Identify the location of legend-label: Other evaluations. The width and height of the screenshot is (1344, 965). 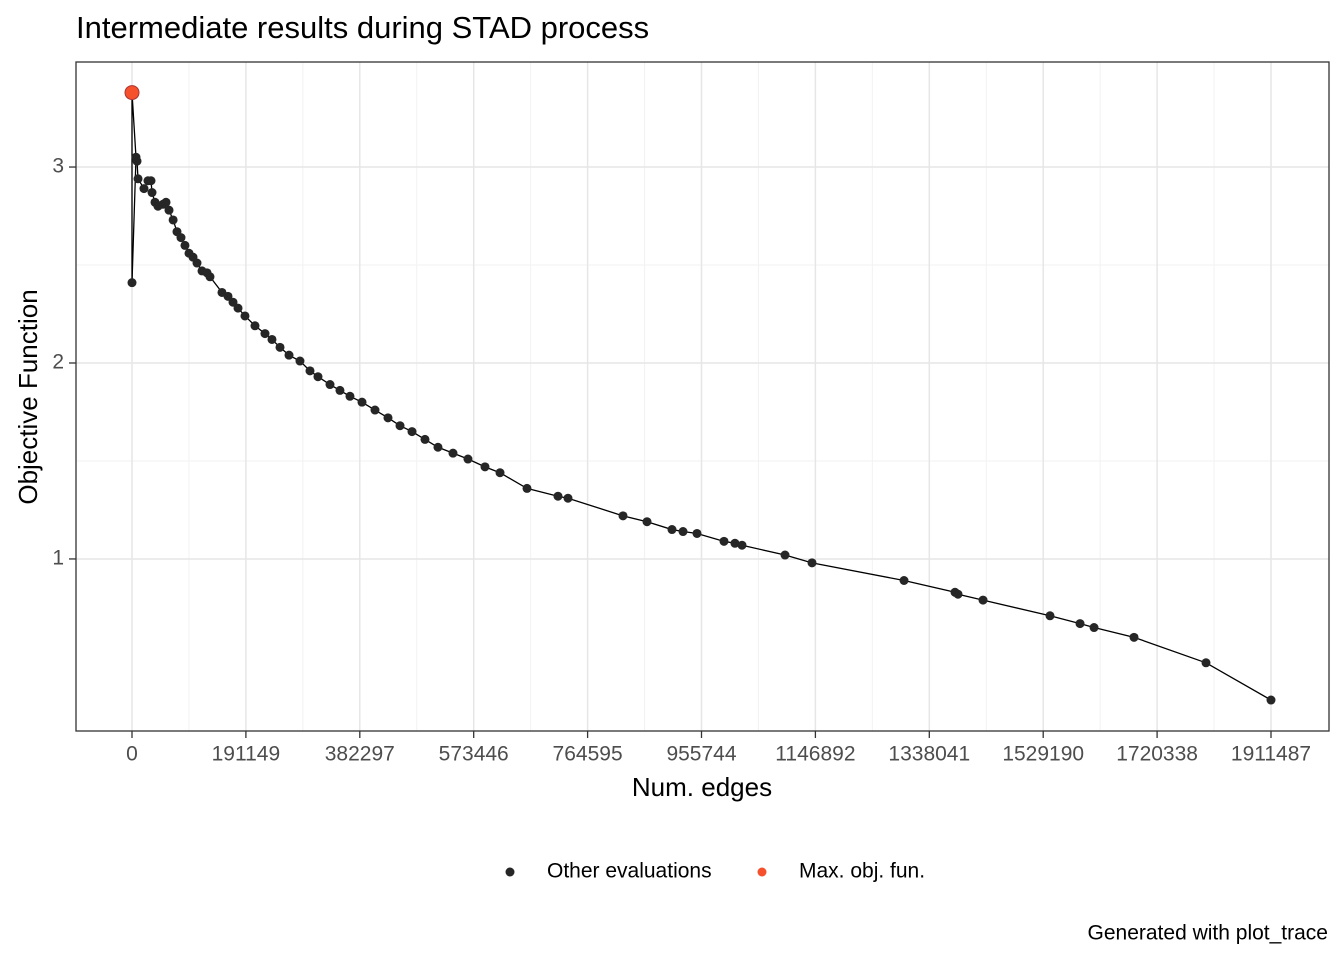
(629, 871).